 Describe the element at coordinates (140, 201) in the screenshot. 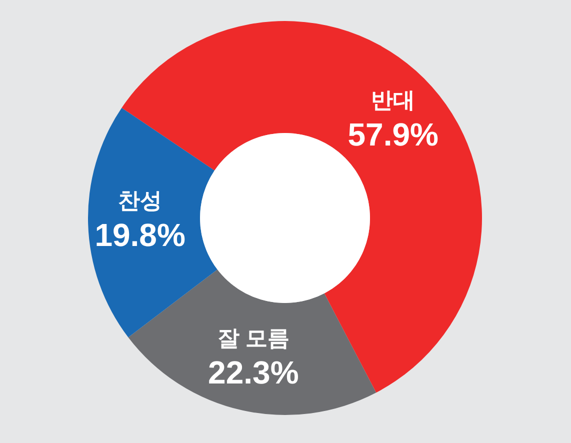

I see `slice-label: 찬성` at that location.